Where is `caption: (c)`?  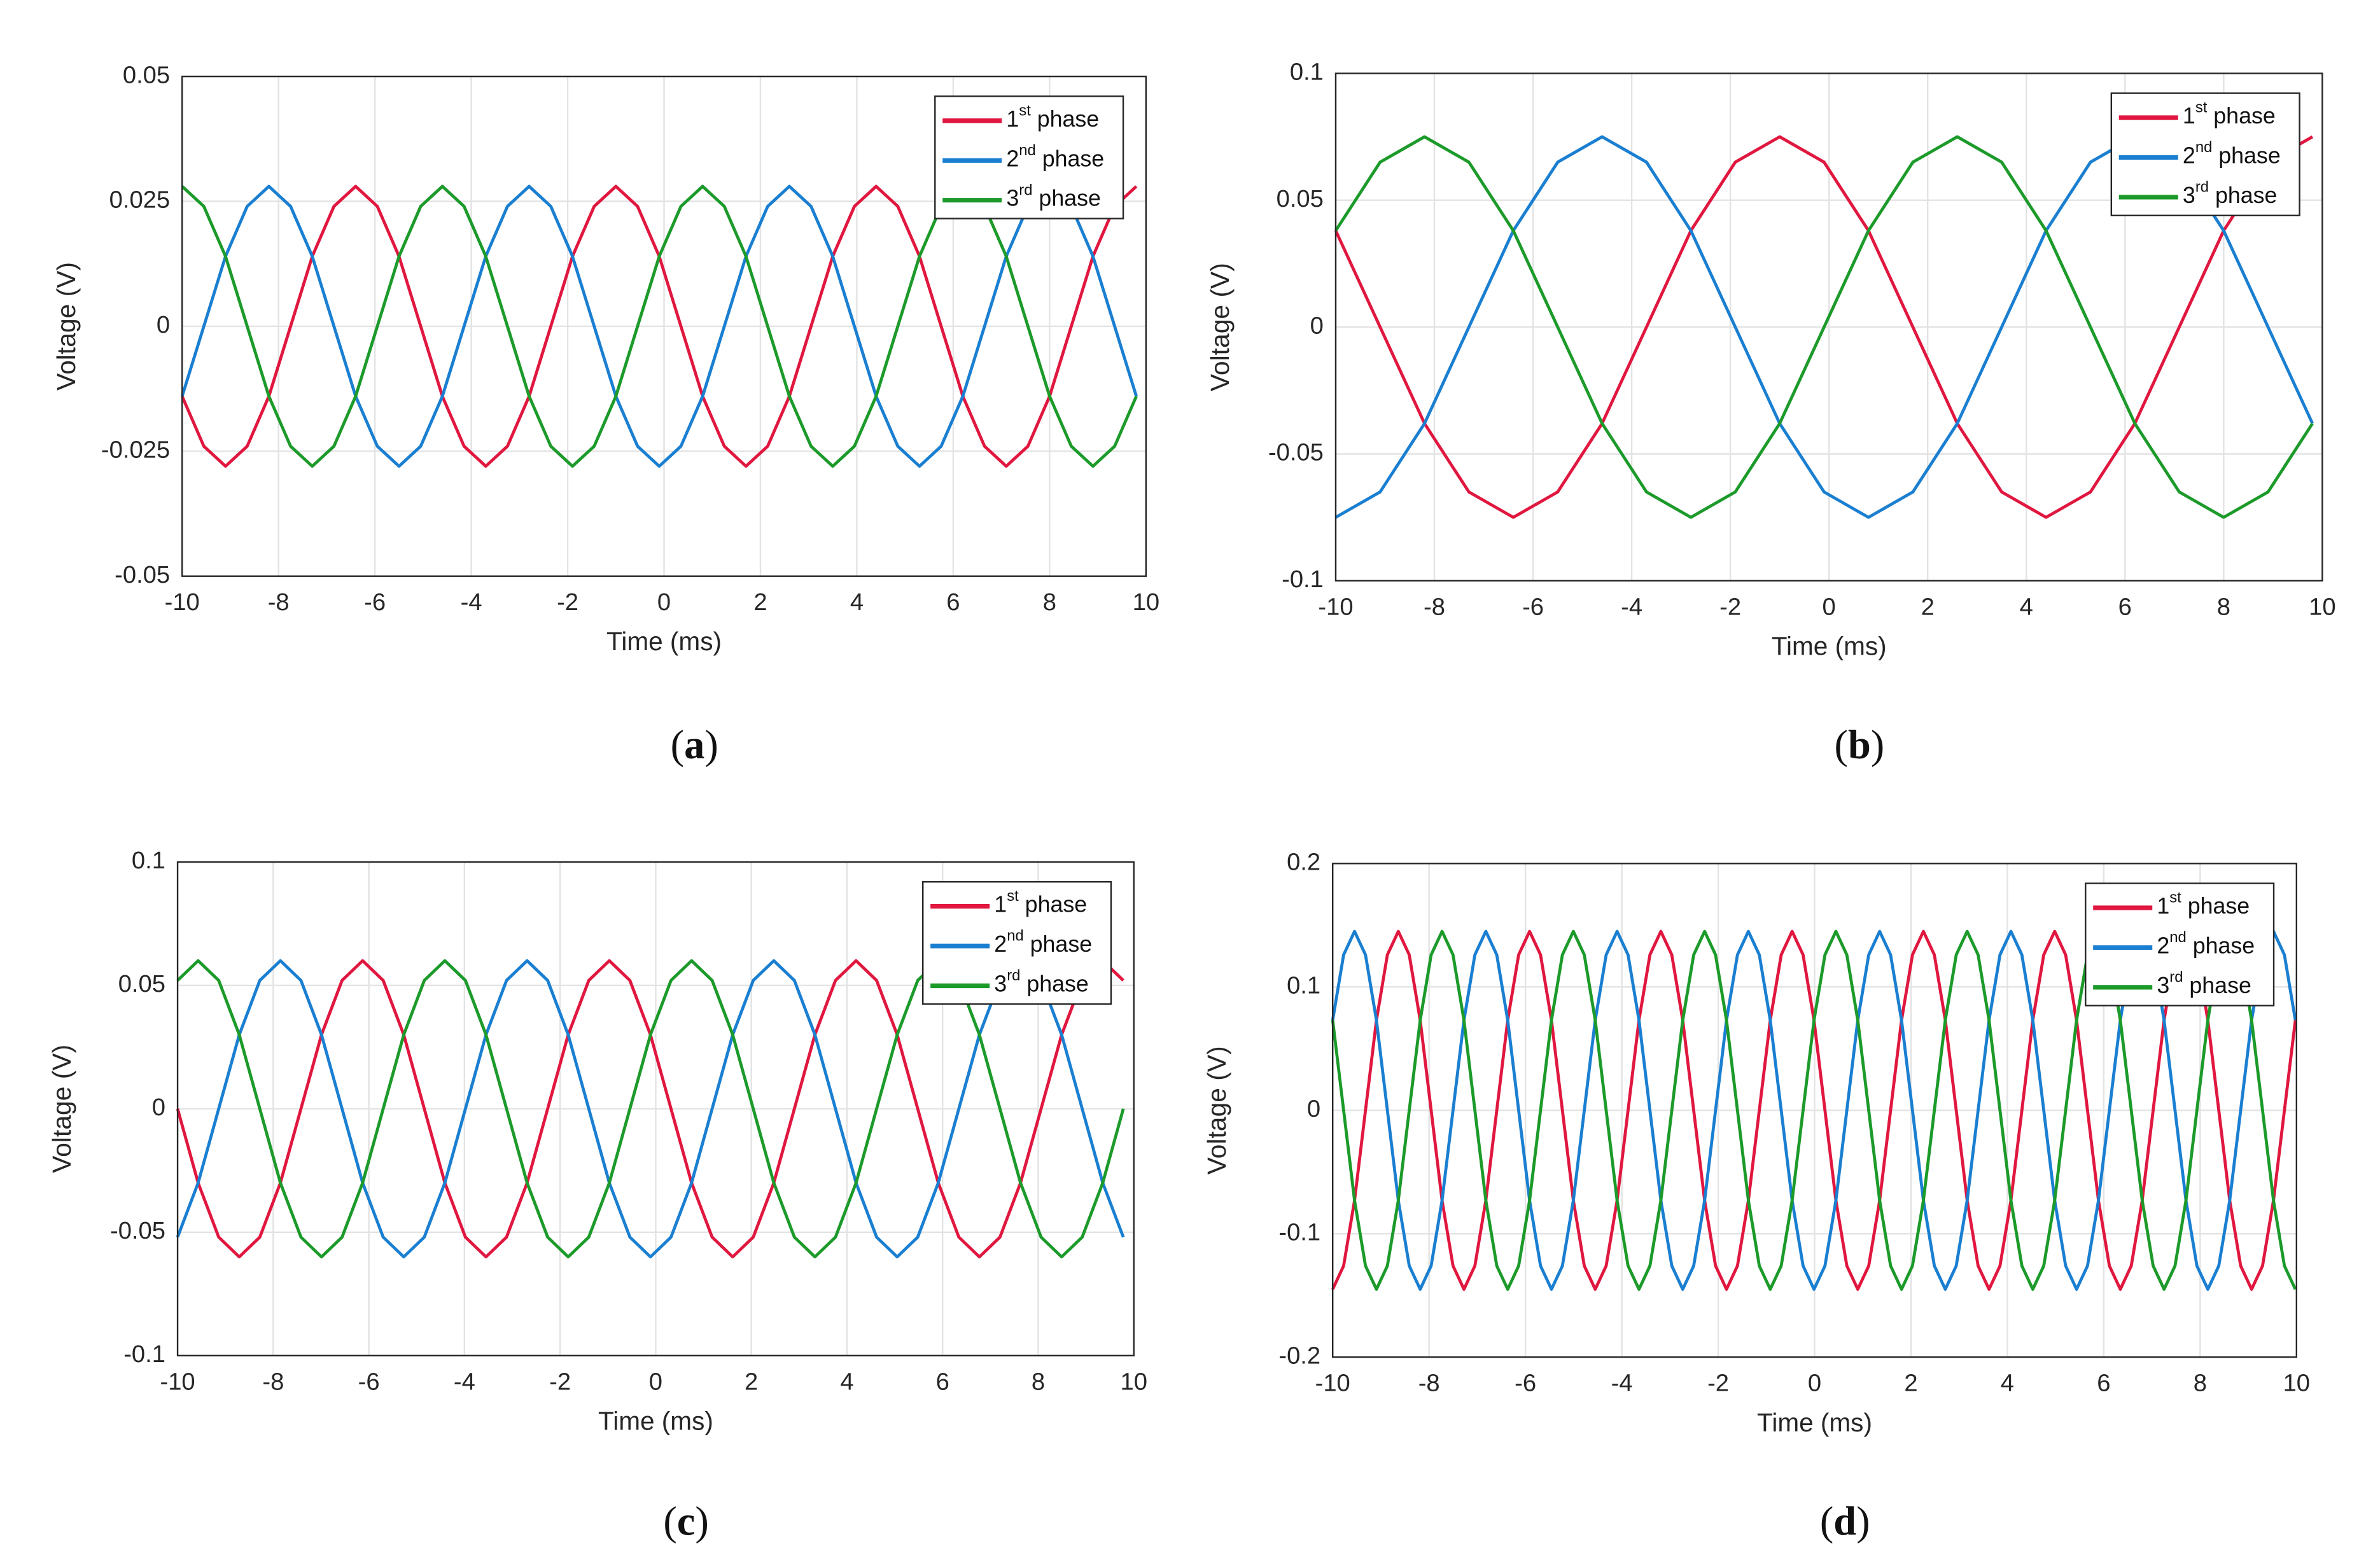
caption: (c) is located at coordinates (685, 1520).